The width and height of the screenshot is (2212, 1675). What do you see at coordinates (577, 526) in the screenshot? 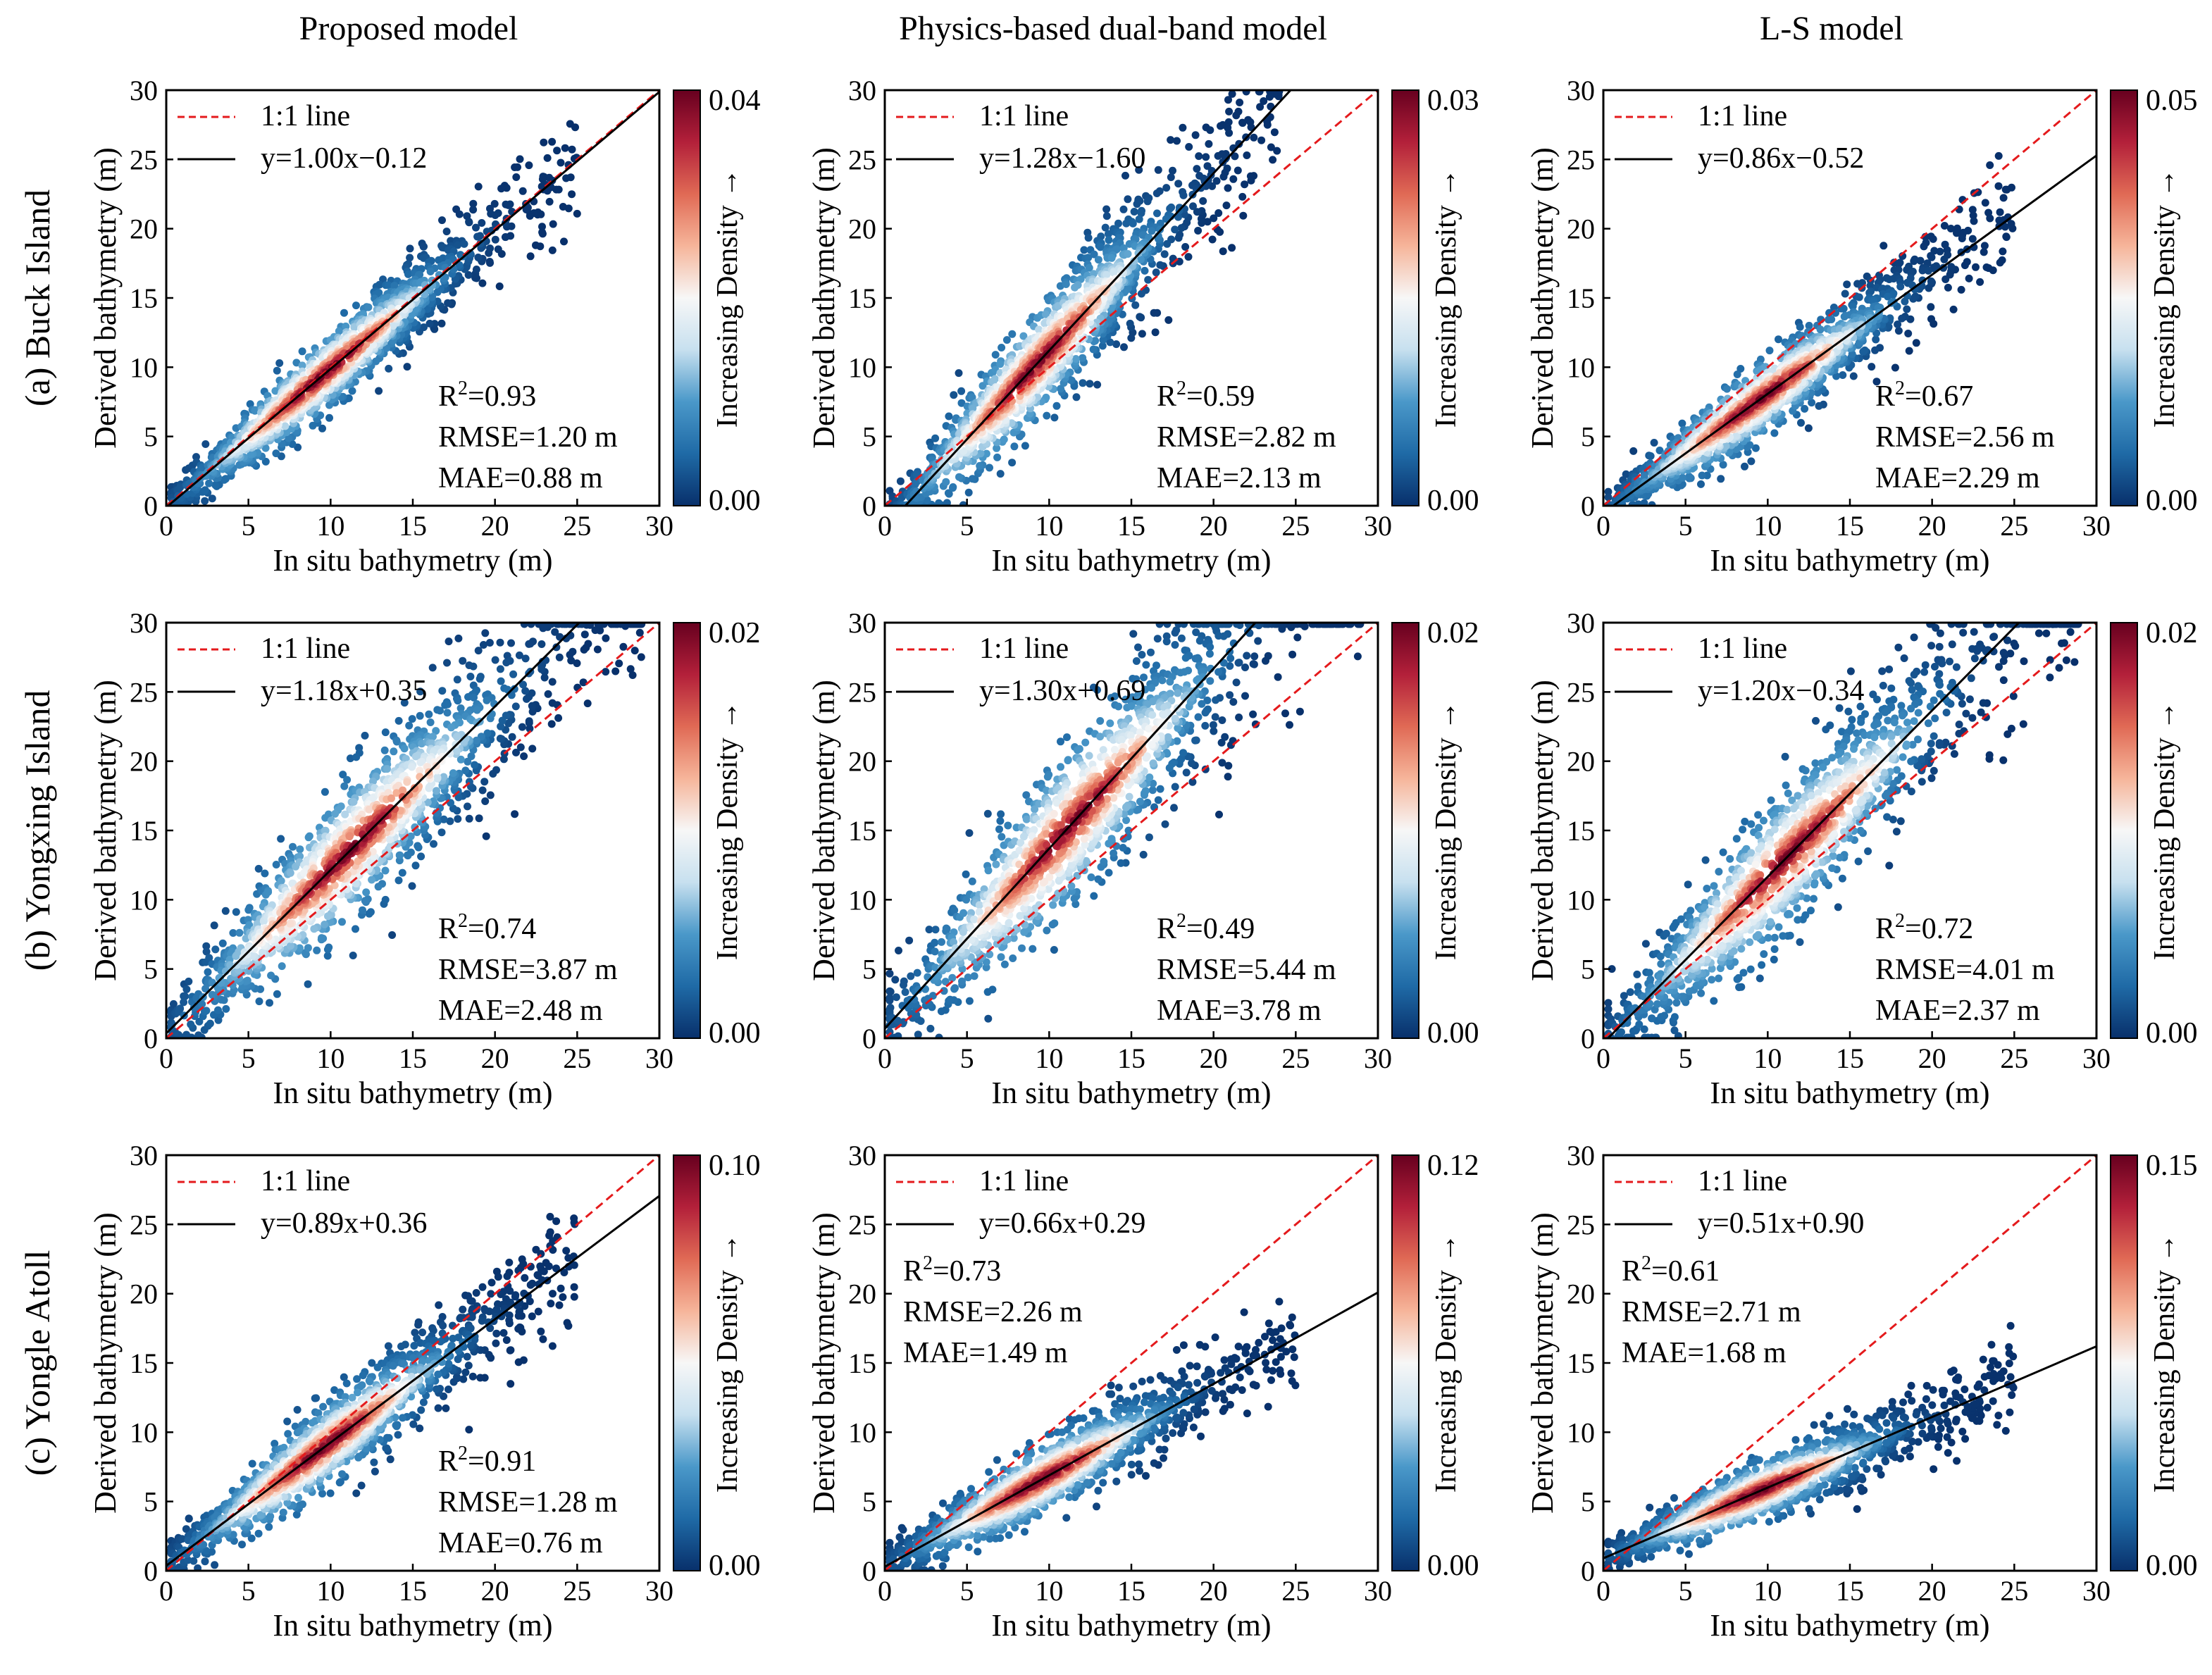
I see `x-tick-label: 25` at bounding box center [577, 526].